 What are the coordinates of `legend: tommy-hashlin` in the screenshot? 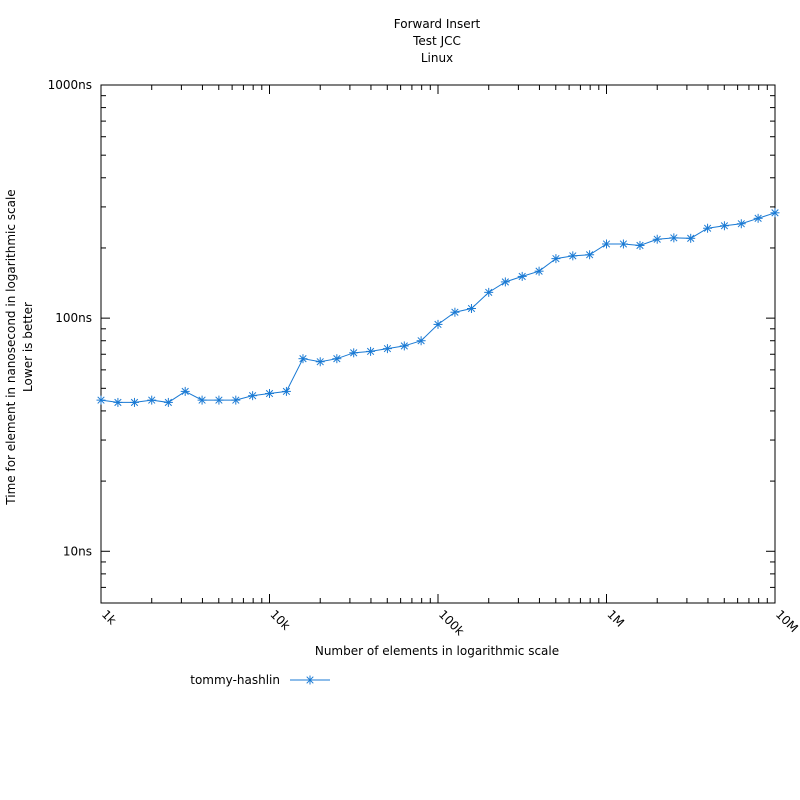 It's located at (260, 680).